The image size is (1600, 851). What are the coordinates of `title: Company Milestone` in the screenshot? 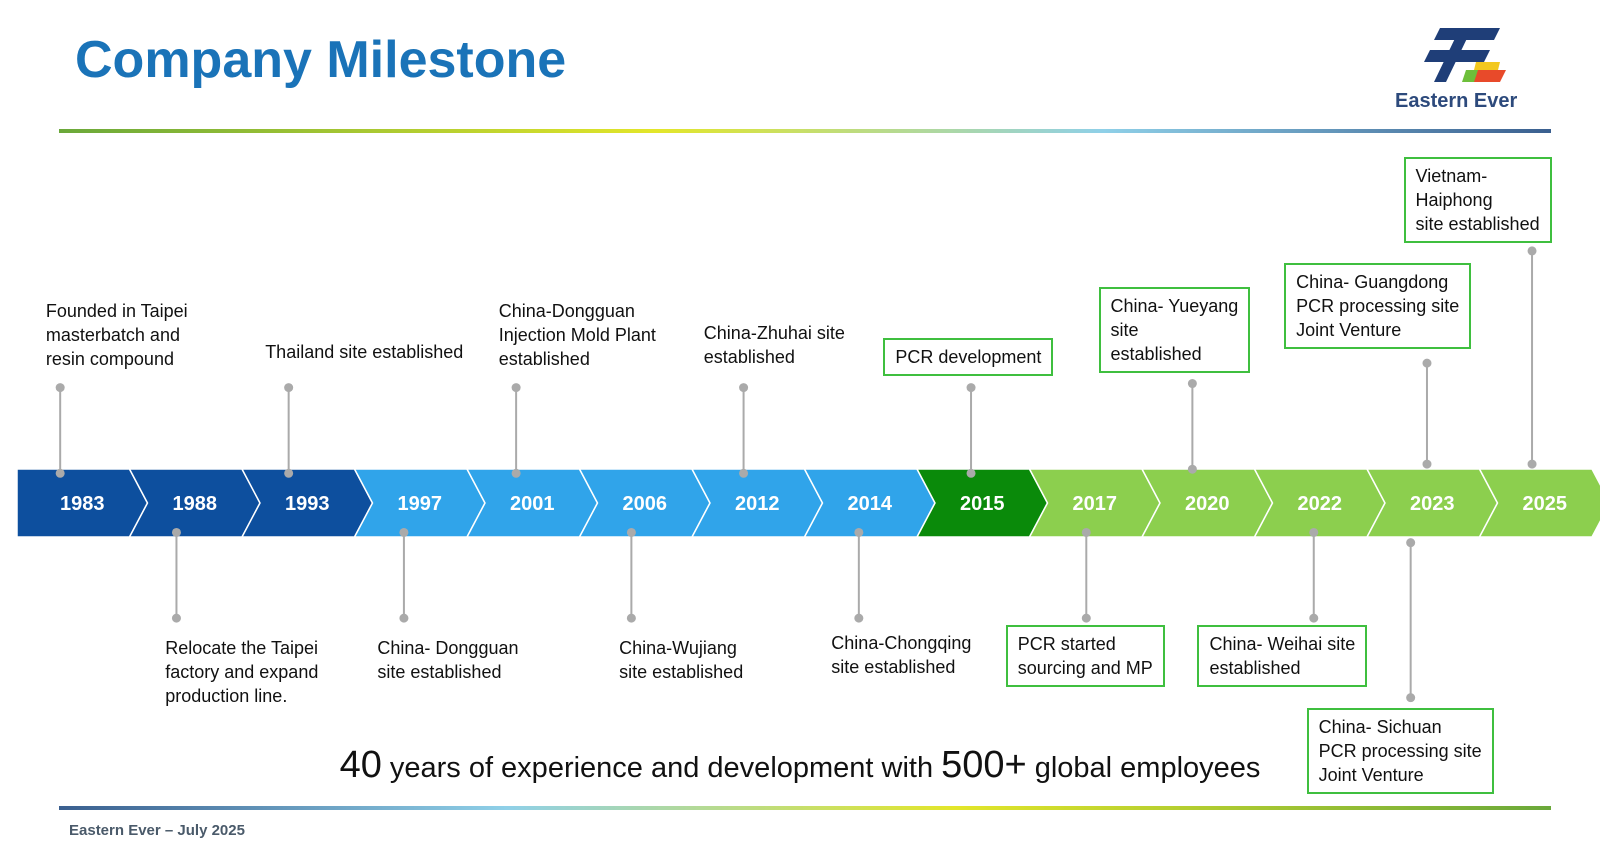 It's located at (321, 60).